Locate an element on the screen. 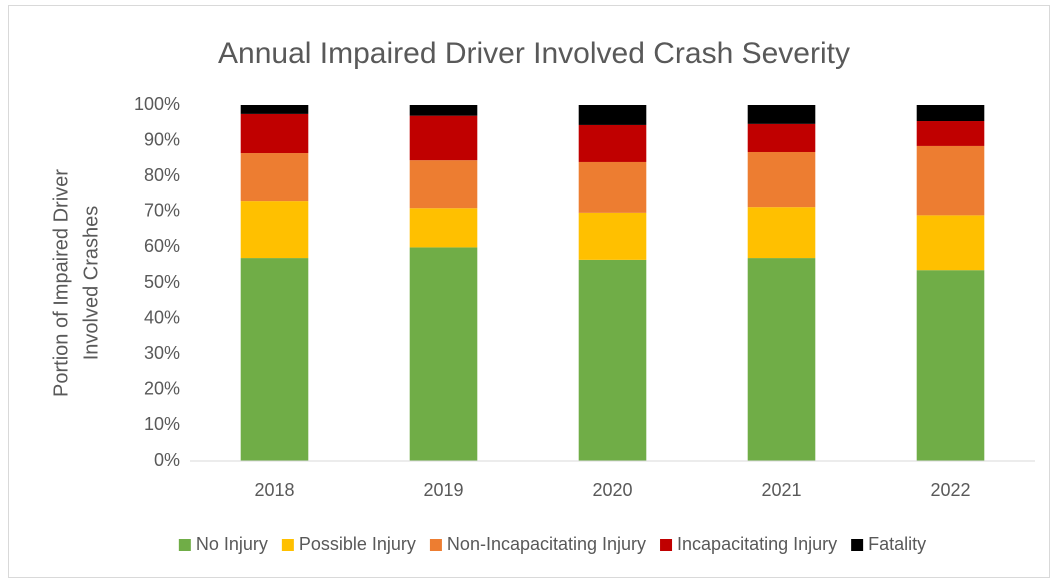  x-tick-label: 2021 is located at coordinates (781, 490).